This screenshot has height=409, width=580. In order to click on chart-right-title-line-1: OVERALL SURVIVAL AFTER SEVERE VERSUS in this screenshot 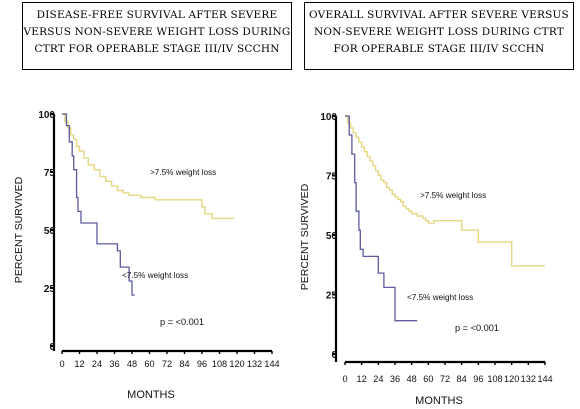, I will do `click(439, 15)`.